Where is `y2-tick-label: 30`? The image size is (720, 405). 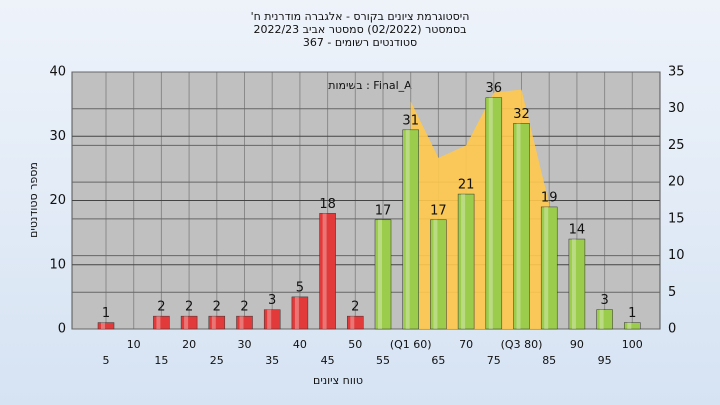 y2-tick-label: 30 is located at coordinates (676, 108).